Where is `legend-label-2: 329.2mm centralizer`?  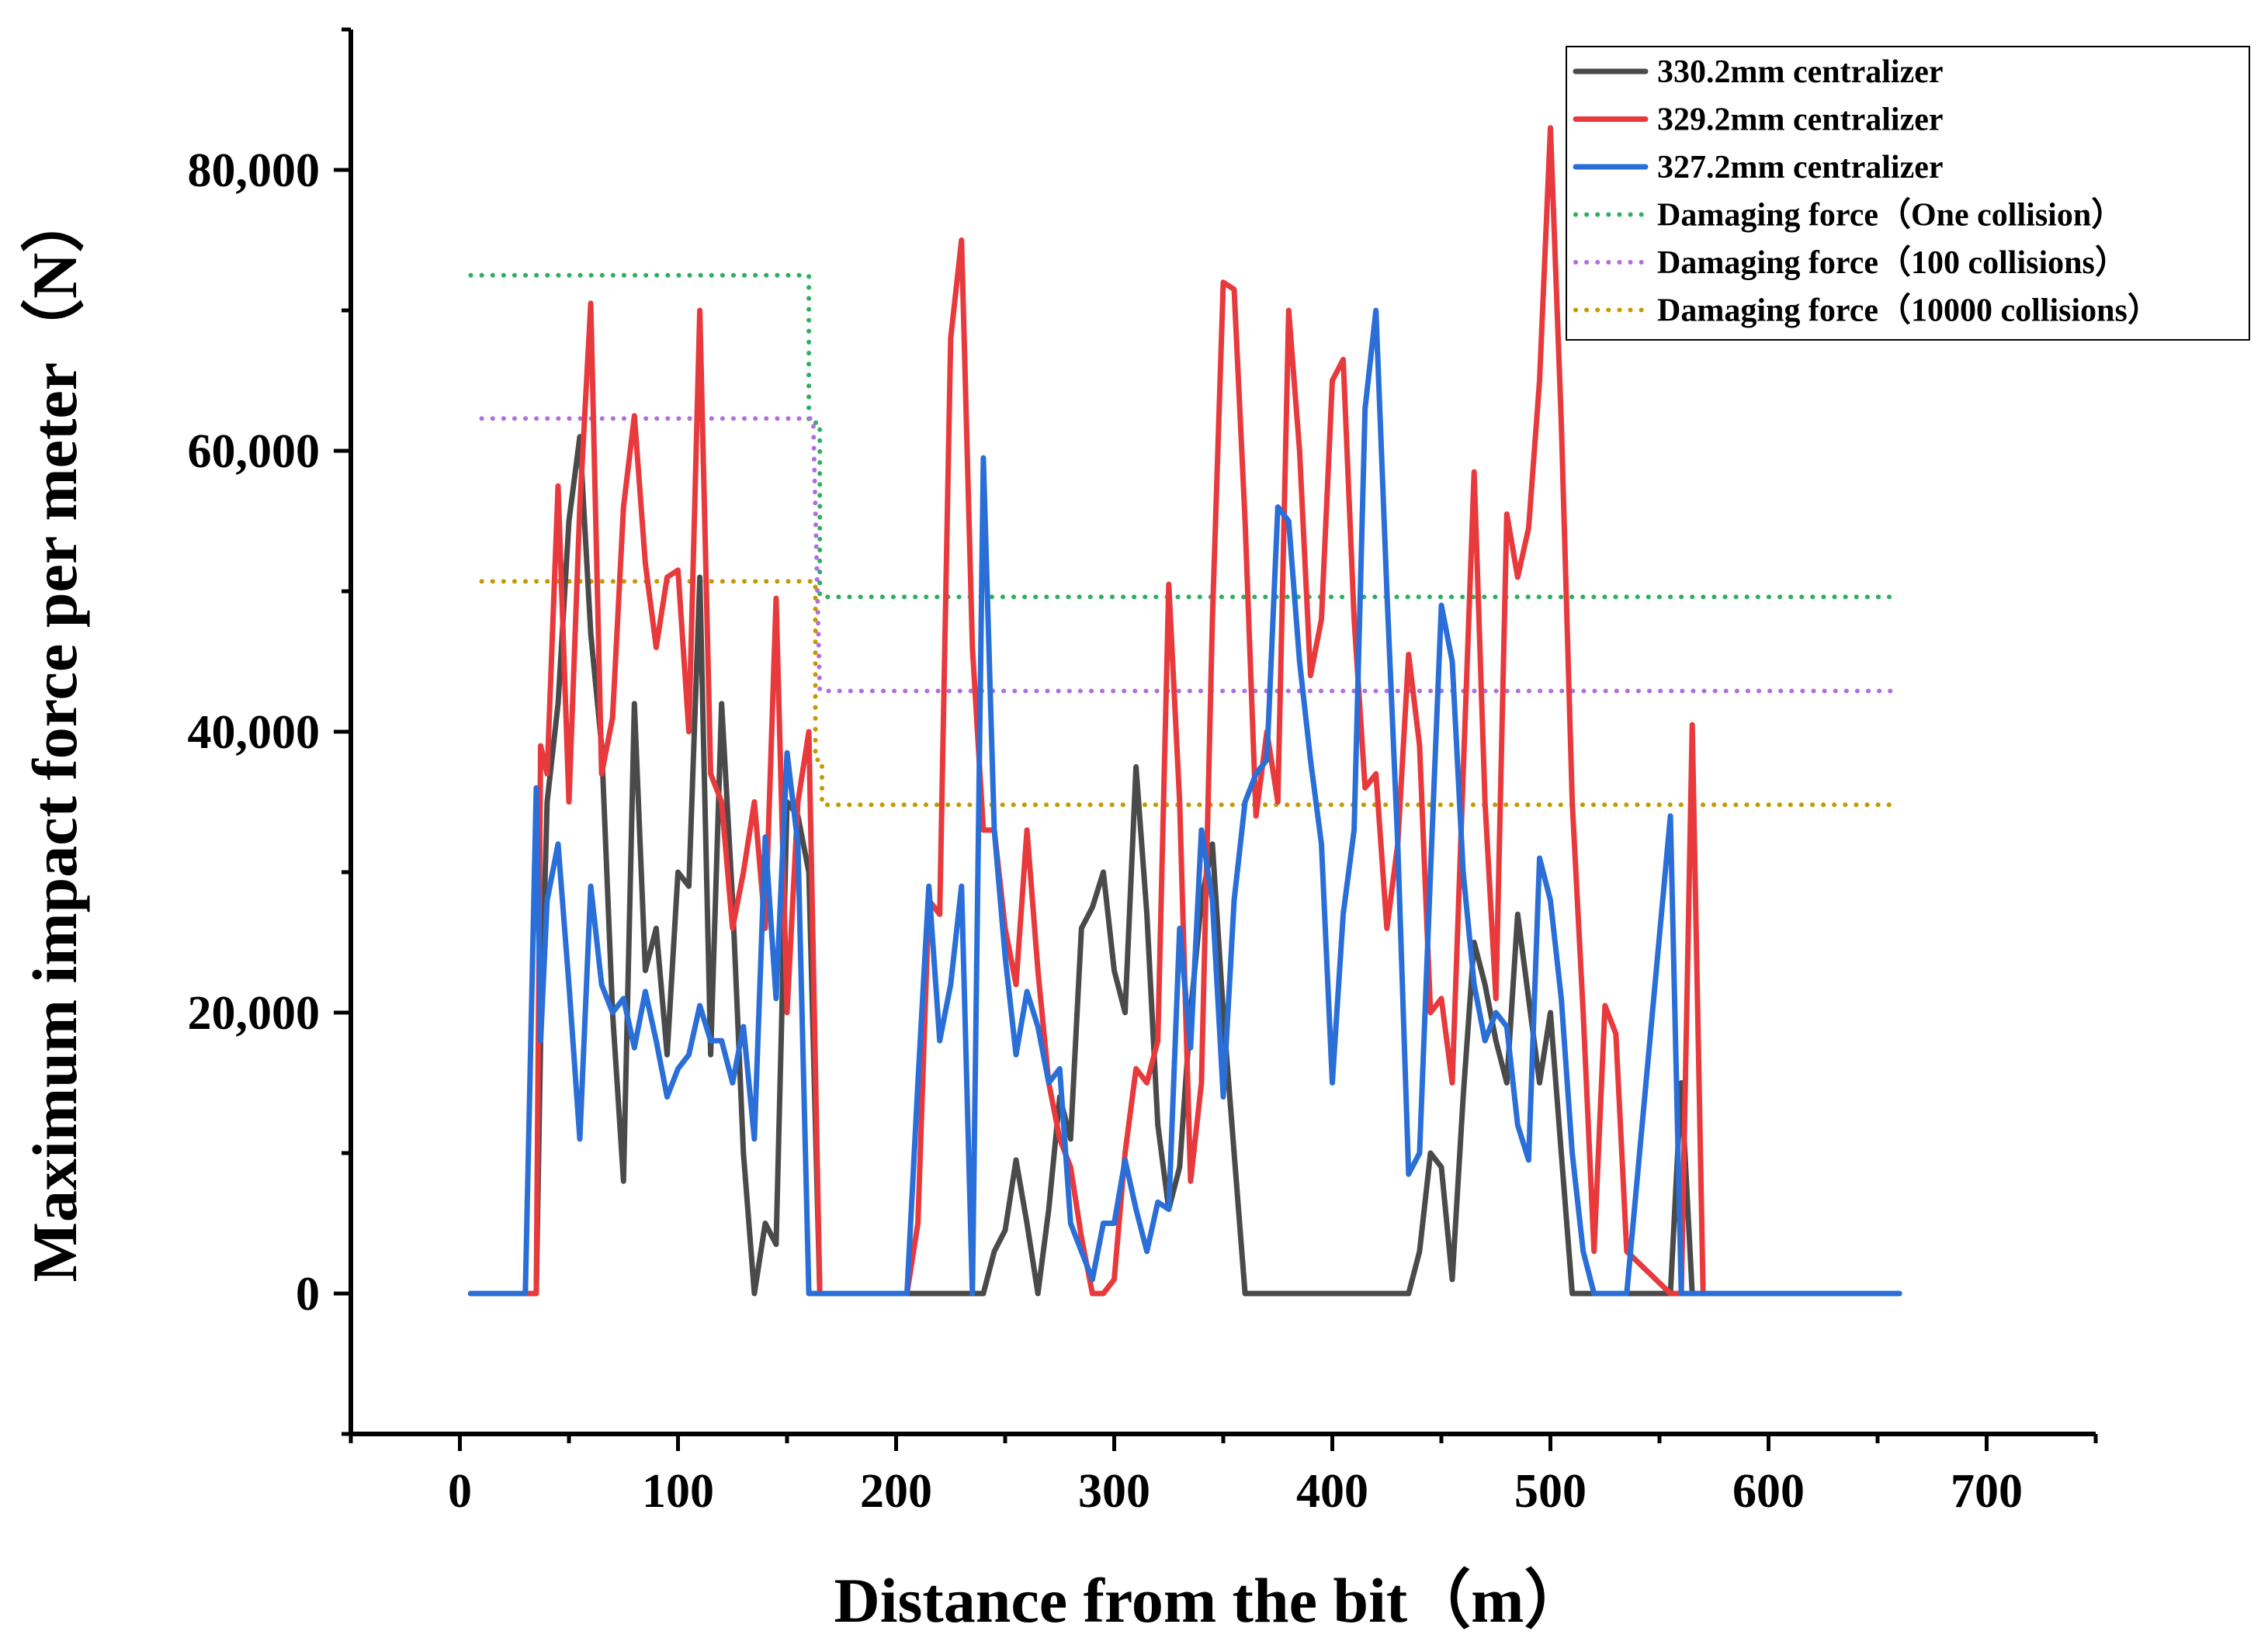
legend-label-2: 329.2mm centralizer is located at coordinates (1800, 120).